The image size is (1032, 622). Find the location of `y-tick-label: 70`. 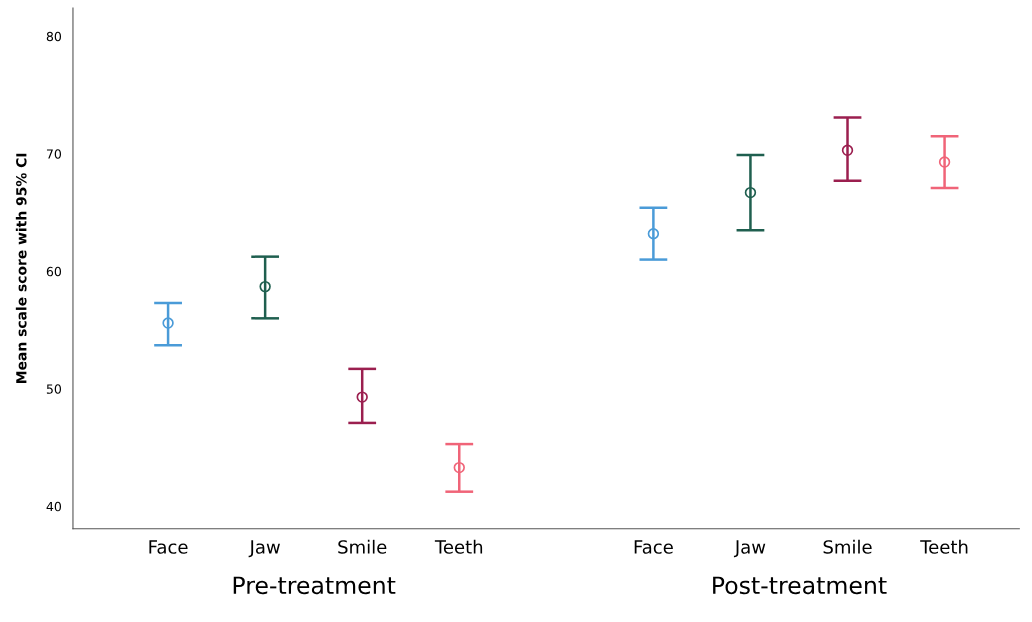

y-tick-label: 70 is located at coordinates (54, 154).